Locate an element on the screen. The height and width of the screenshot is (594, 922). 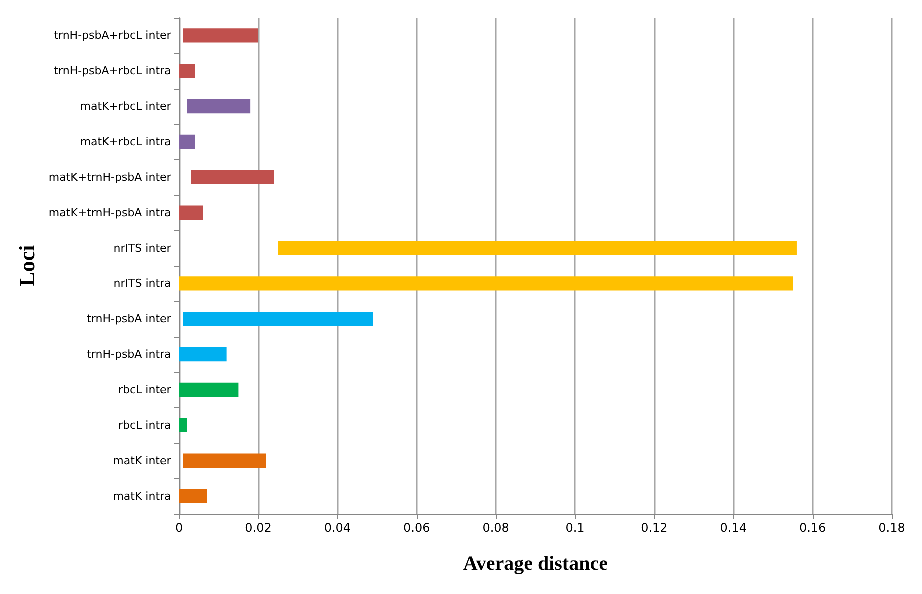
x-tick-label: 0.16 is located at coordinates (812, 528).